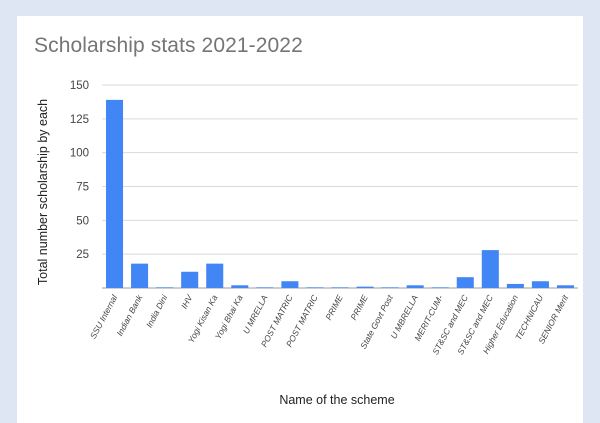 This screenshot has width=600, height=423. What do you see at coordinates (82, 255) in the screenshot?
I see `y-tick-label: 25` at bounding box center [82, 255].